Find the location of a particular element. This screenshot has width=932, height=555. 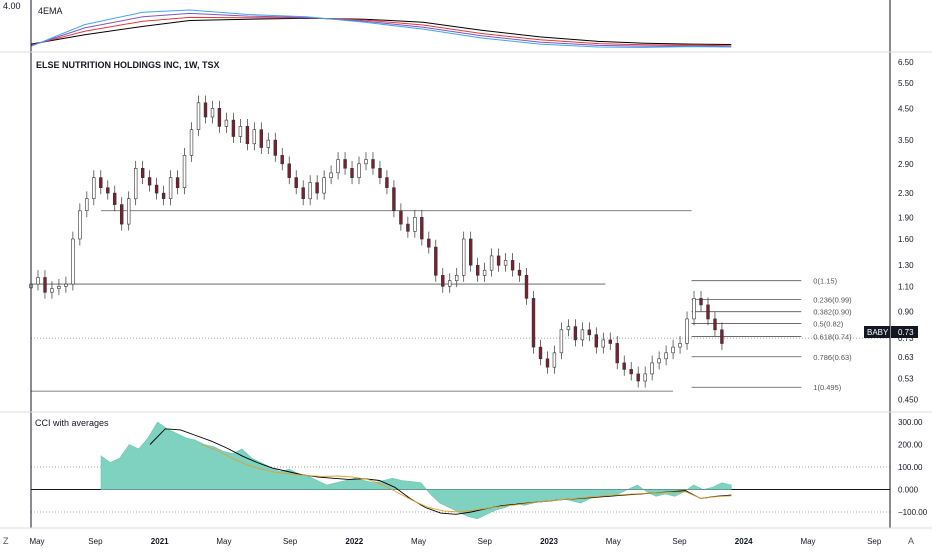

cci-area is located at coordinates (416, 470).